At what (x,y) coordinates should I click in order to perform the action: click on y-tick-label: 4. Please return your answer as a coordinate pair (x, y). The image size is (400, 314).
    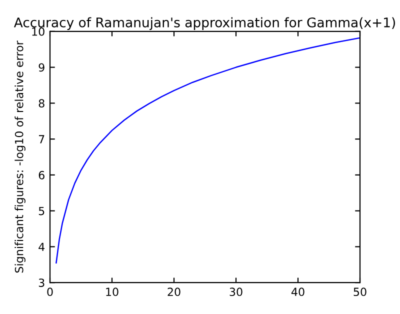
    Looking at the image, I should click on (41, 246).